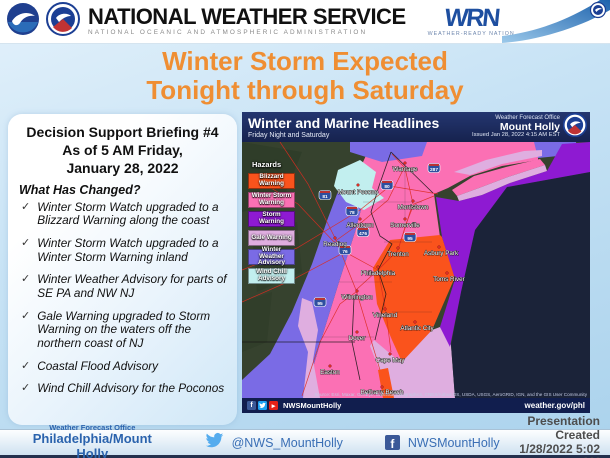 Image resolution: width=610 pixels, height=458 pixels. I want to click on legend-item-blizzard-warning: Blizzard Warning, so click(271, 181).